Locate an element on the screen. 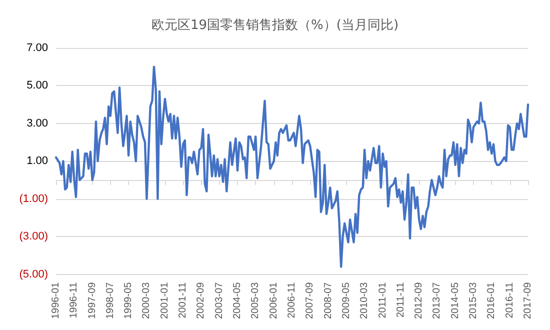 This screenshot has height=330, width=550. x-tick-label: 2004-05 is located at coordinates (237, 301).